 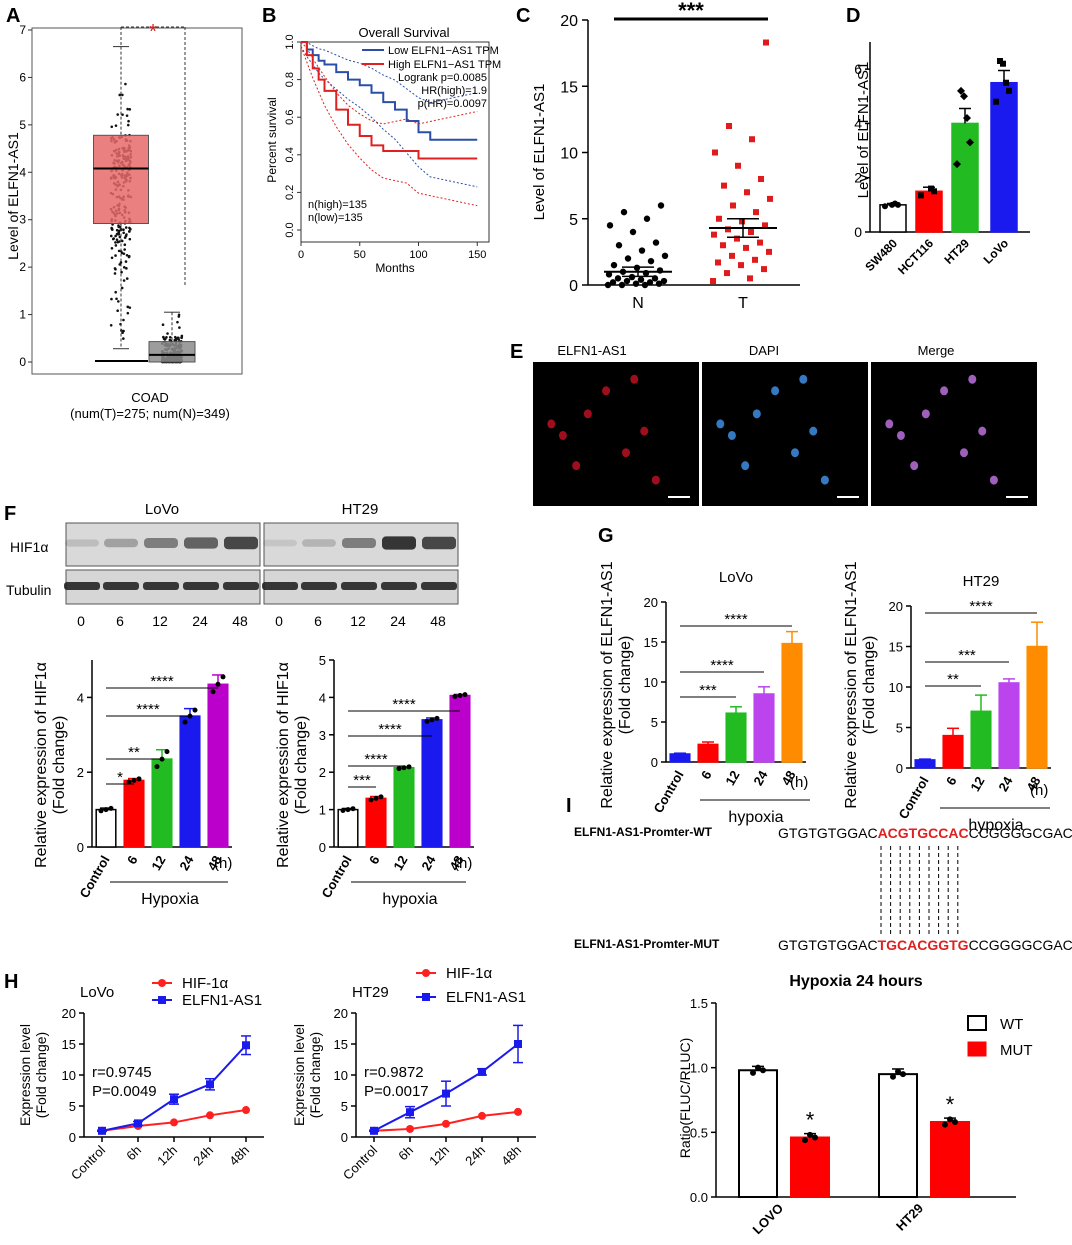 What do you see at coordinates (486, 997) in the screenshot?
I see `panel-h-right-legend-elfn: ELFN1-AS1` at bounding box center [486, 997].